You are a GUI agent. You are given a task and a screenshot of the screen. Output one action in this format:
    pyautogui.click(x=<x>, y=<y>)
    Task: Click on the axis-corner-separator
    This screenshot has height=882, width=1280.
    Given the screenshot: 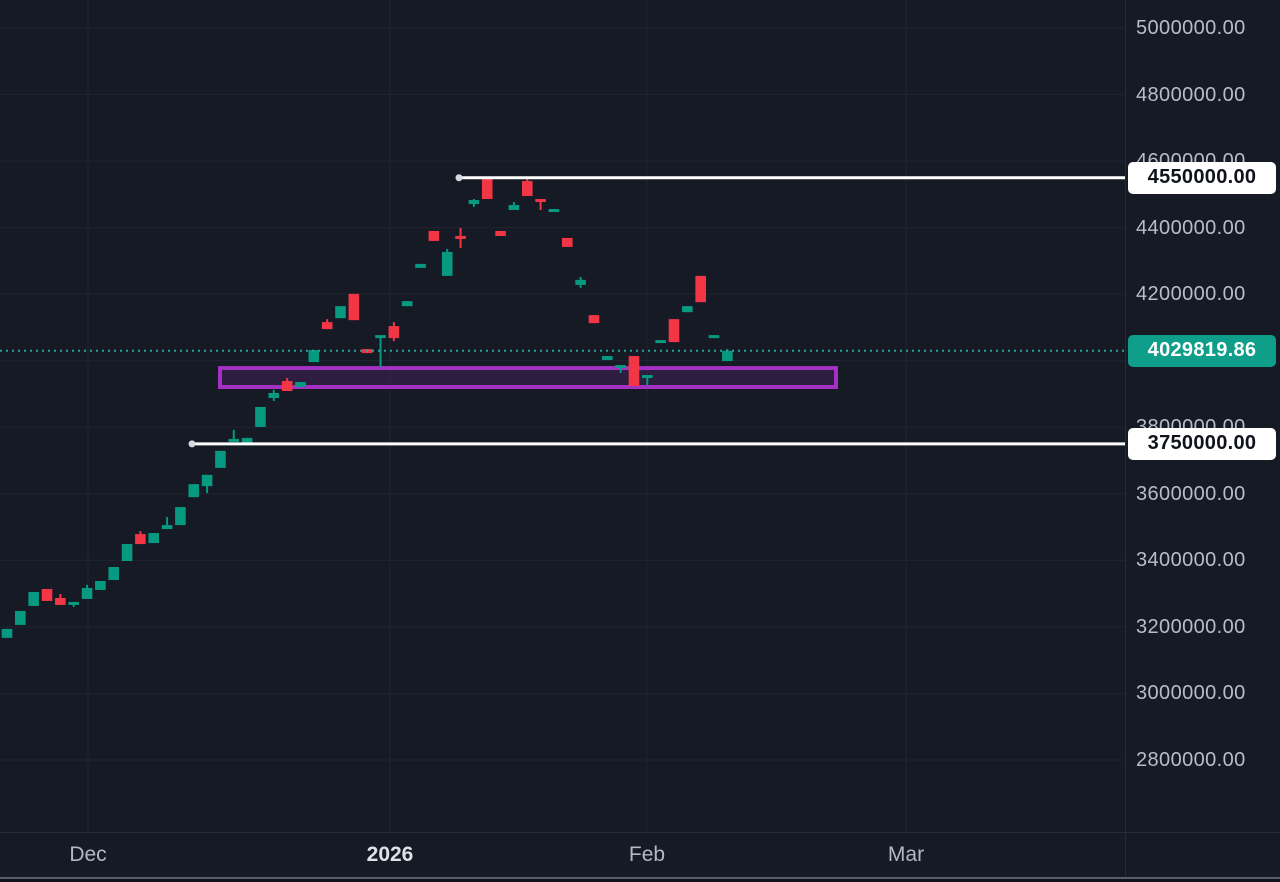 What is the action you would take?
    pyautogui.click(x=1125, y=855)
    